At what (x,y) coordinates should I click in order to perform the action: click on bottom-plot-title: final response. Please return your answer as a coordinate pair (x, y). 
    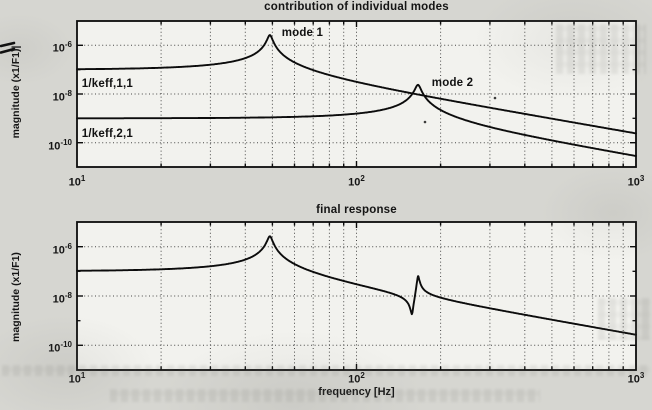
    Looking at the image, I should click on (356, 210).